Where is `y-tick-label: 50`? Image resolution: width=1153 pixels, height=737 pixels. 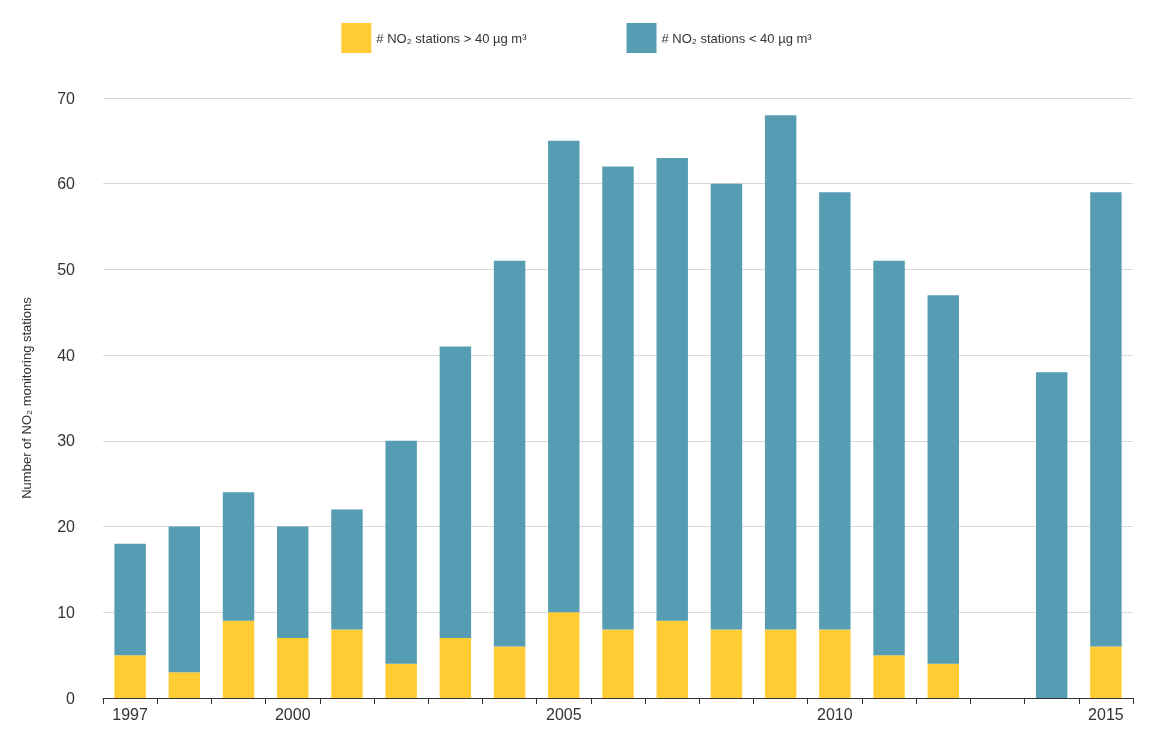 y-tick-label: 50 is located at coordinates (66, 269).